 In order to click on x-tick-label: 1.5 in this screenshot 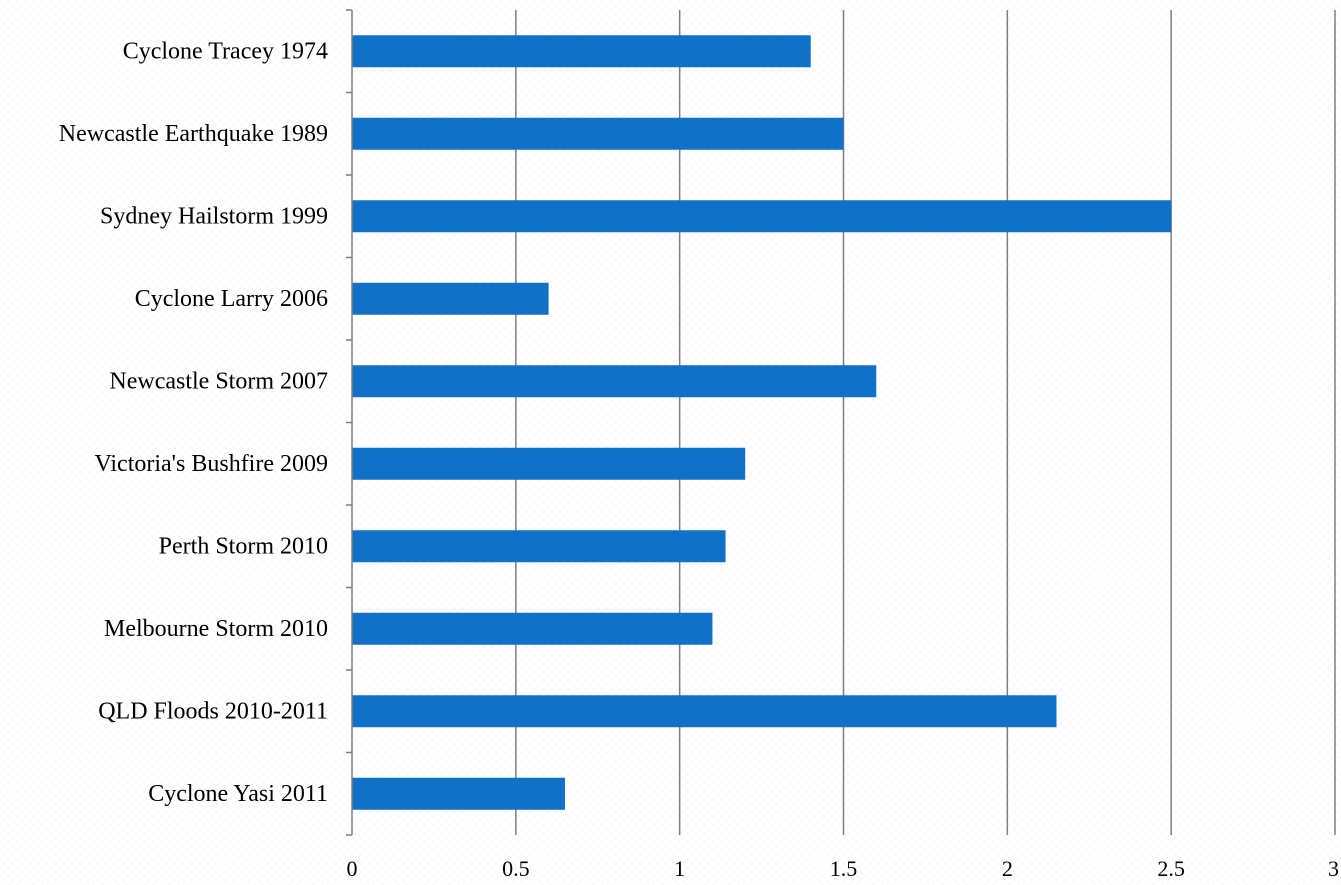, I will do `click(844, 868)`.